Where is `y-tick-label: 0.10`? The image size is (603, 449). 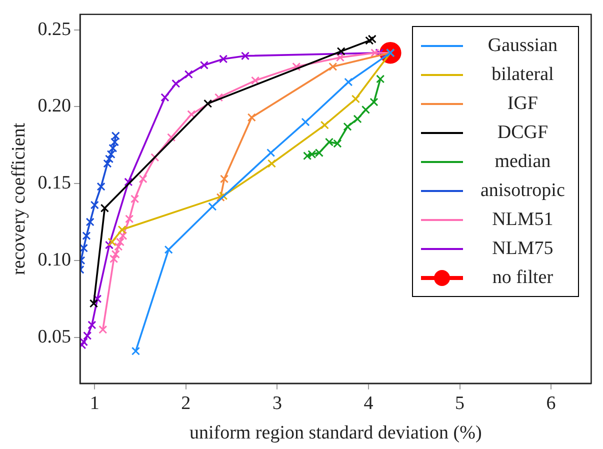 y-tick-label: 0.10 is located at coordinates (55, 259).